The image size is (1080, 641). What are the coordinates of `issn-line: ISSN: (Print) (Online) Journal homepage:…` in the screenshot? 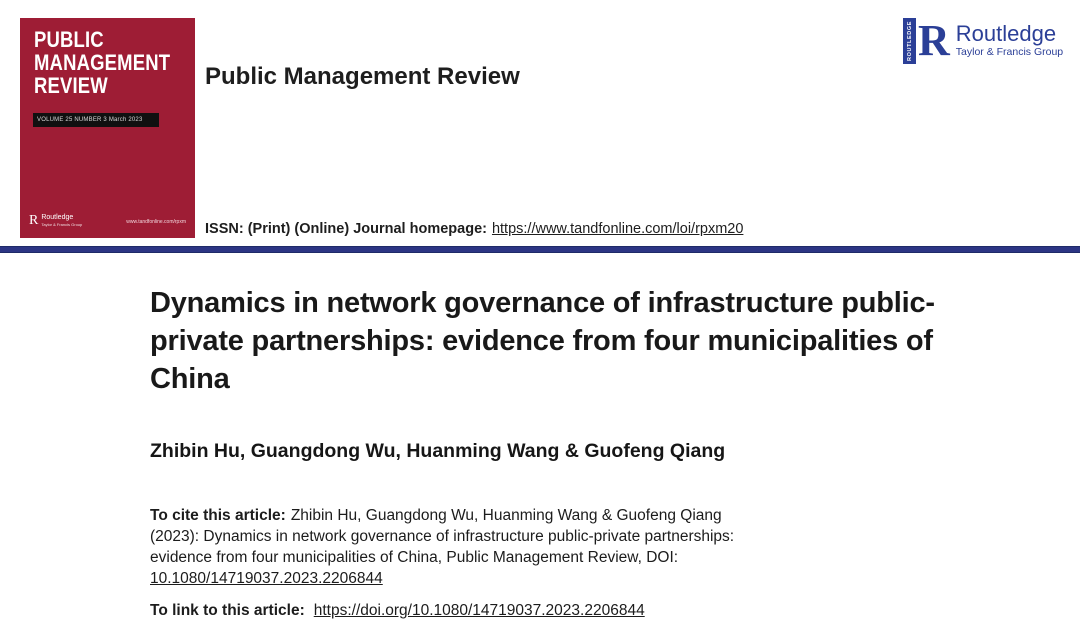 It's located at (474, 229).